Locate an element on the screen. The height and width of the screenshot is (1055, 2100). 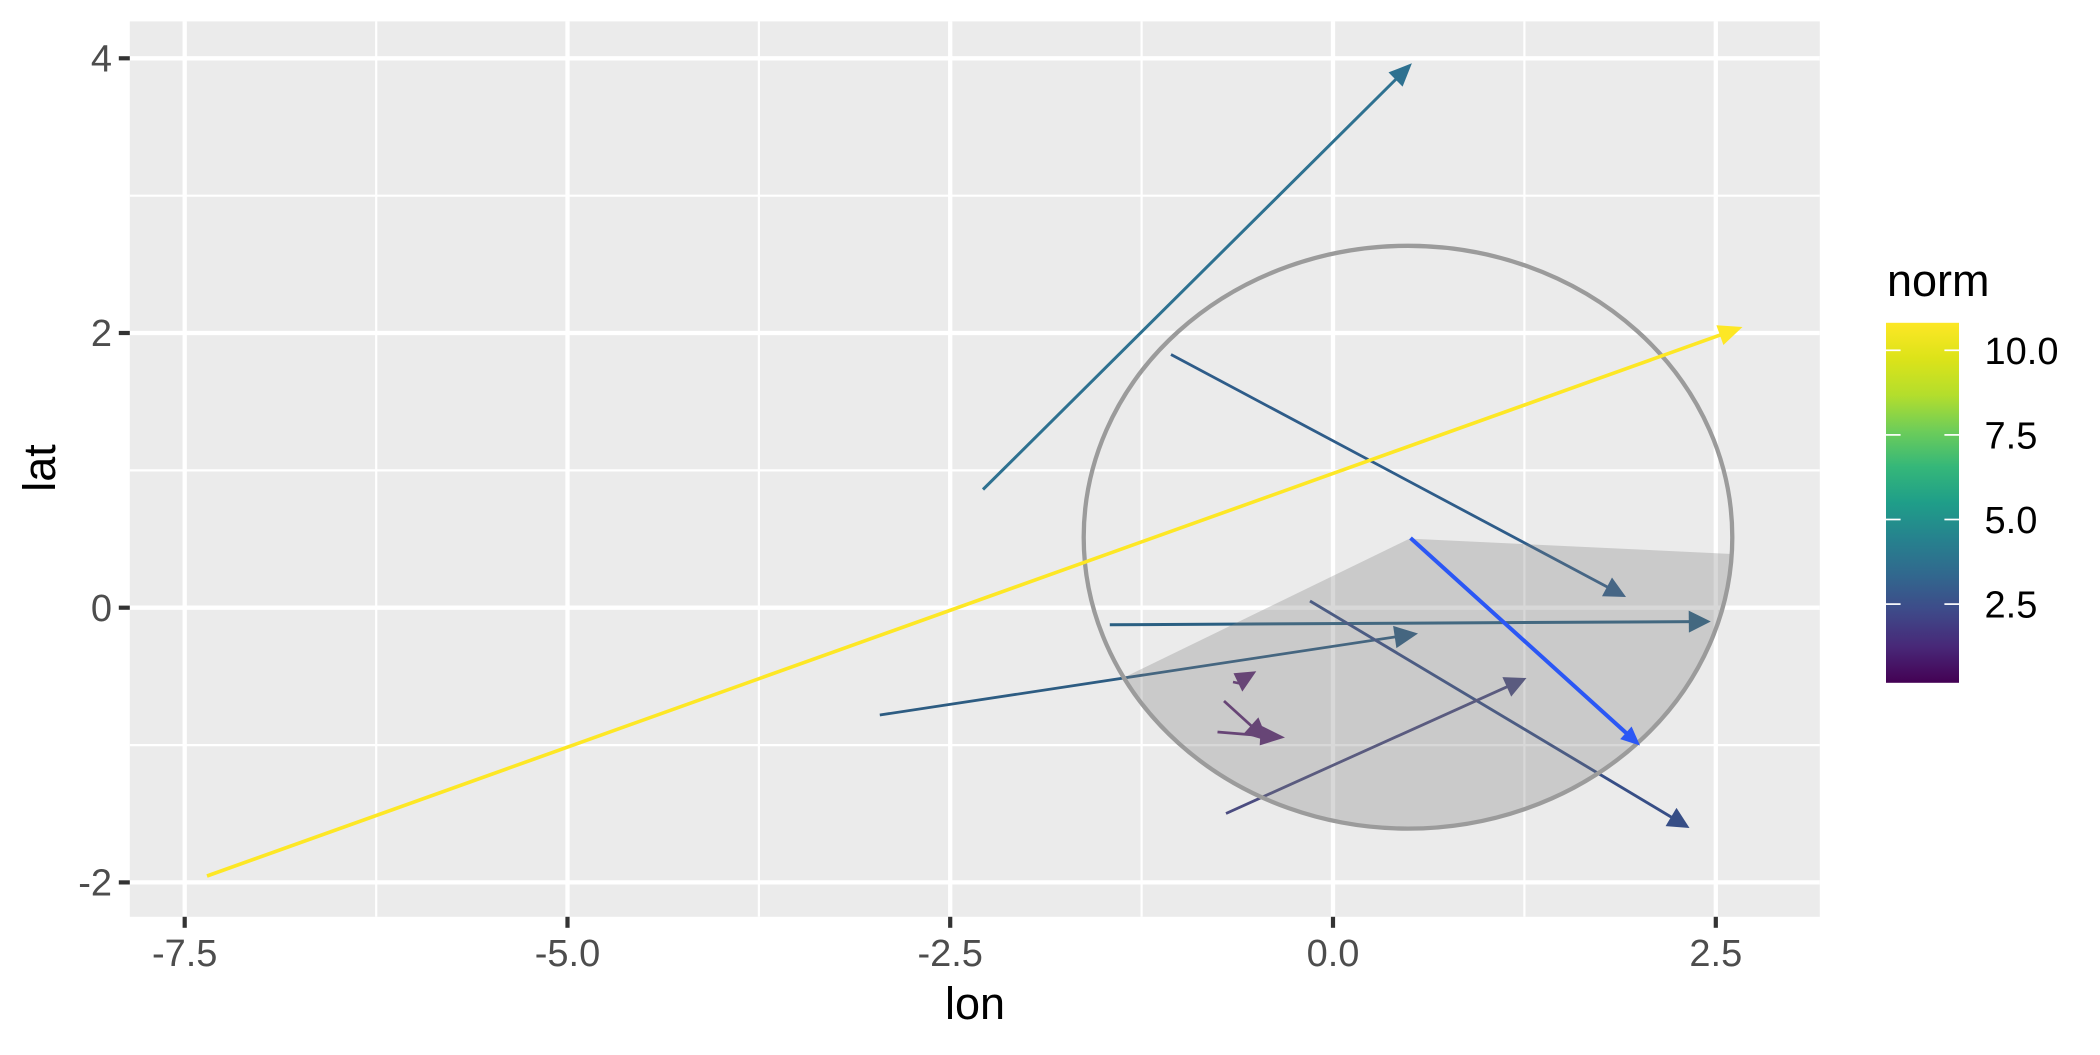
svg-text: 2 is located at coordinates (101, 334).